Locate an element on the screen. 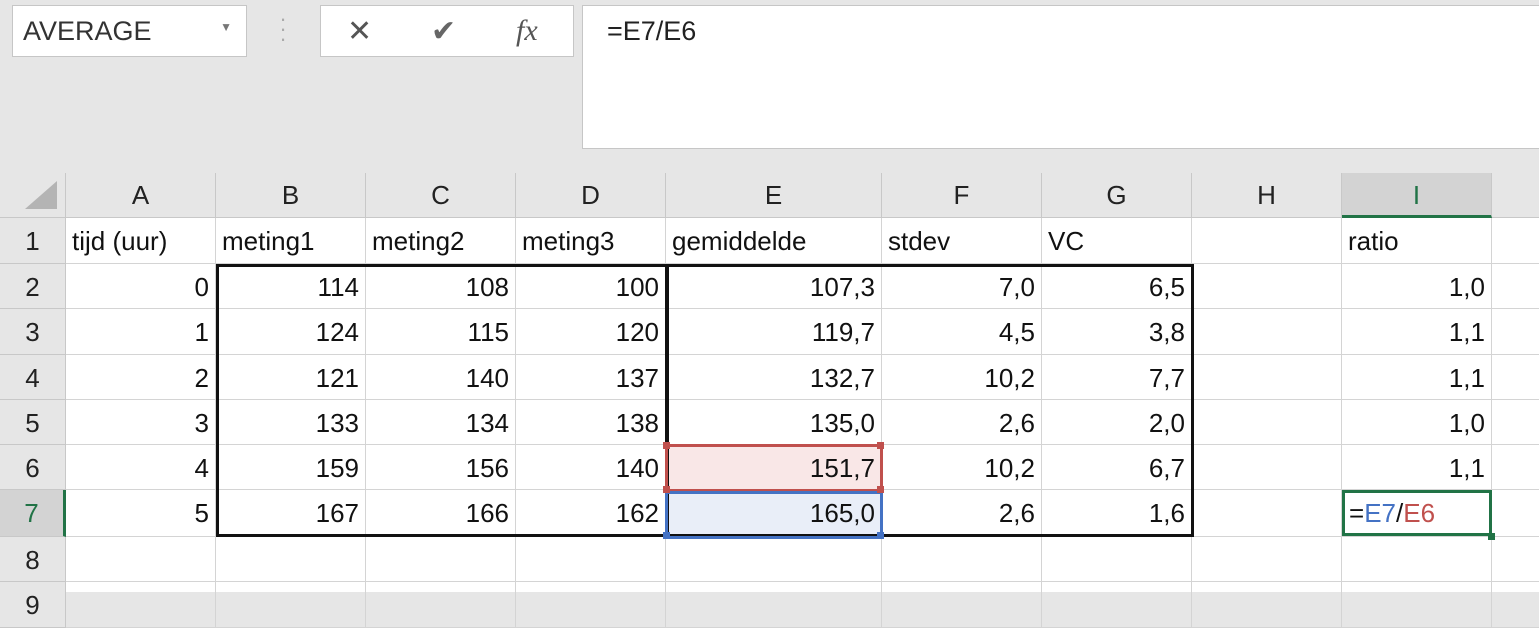 The width and height of the screenshot is (1539, 628). cell-C5: 134 is located at coordinates (441, 422).